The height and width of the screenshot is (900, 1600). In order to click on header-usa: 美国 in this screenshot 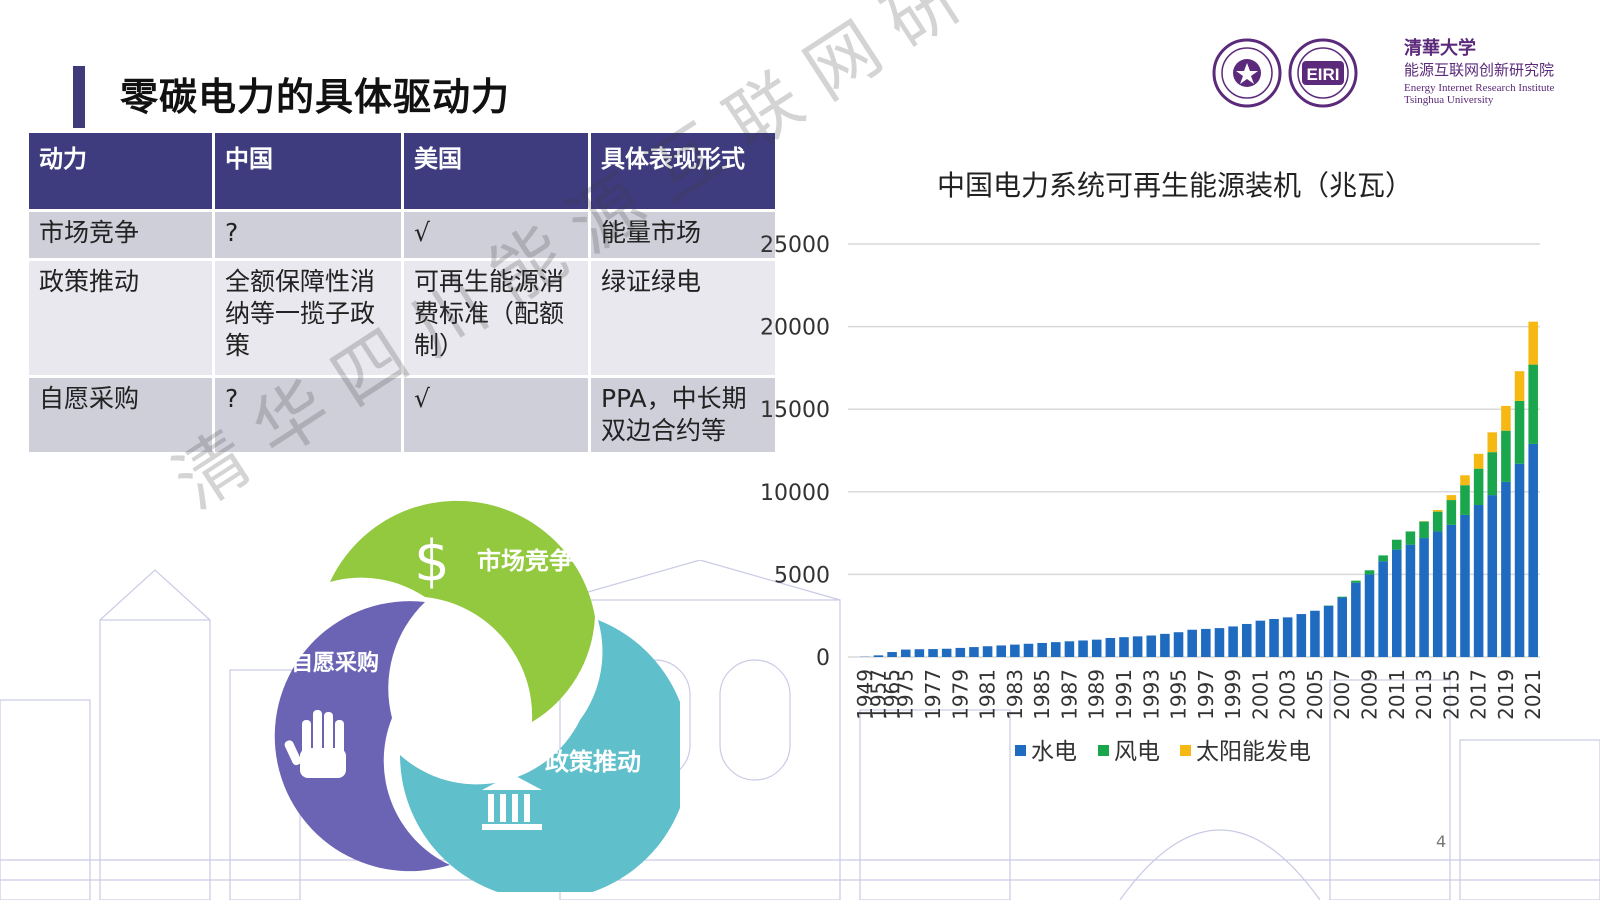, I will do `click(496, 171)`.